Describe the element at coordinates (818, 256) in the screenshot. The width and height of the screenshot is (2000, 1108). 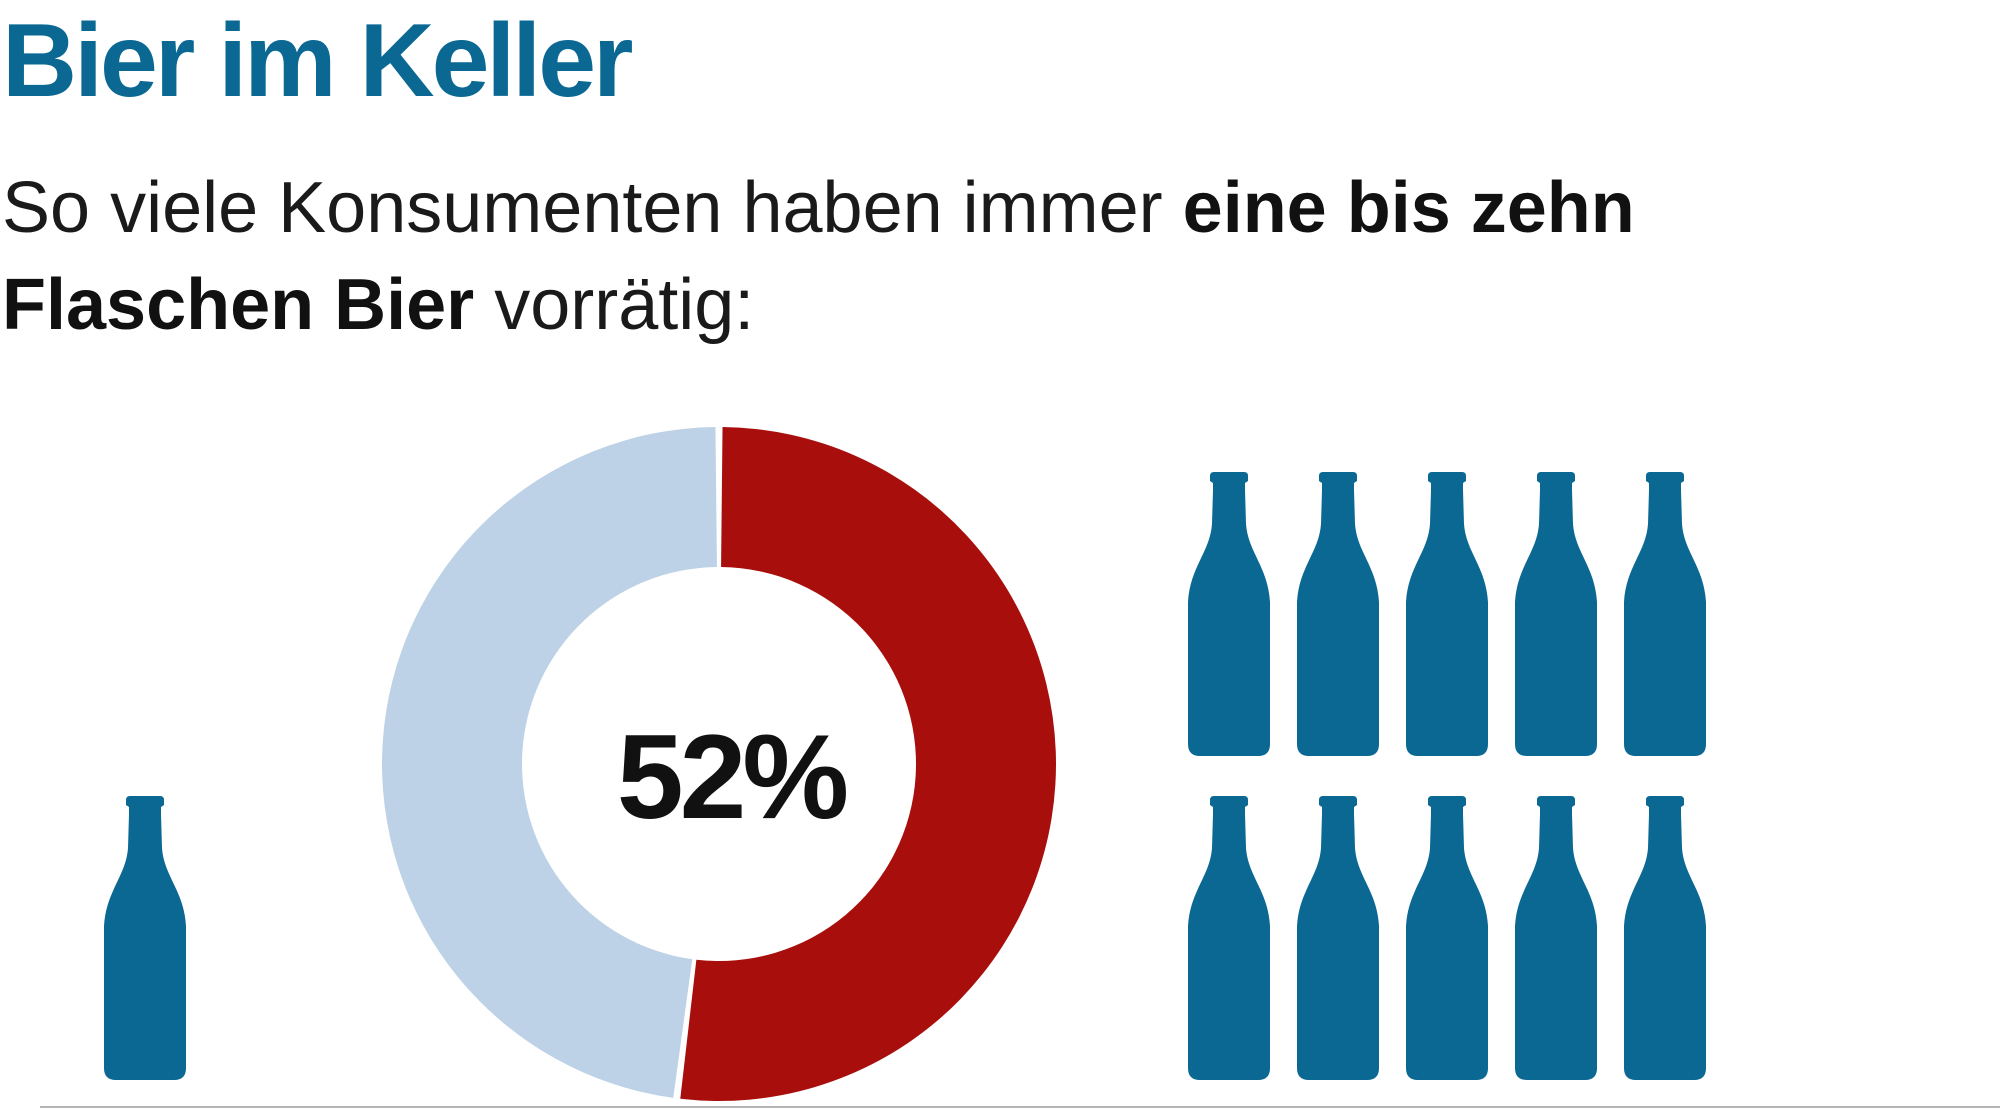
I see `subtitle-bold-text: eine bis zehn Flaschen Bier` at that location.